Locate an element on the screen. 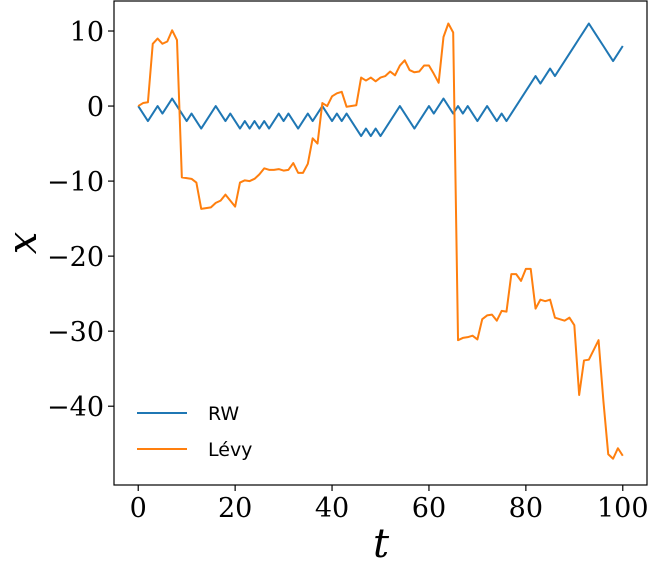  y-tick-label: −30 is located at coordinates (75, 332).